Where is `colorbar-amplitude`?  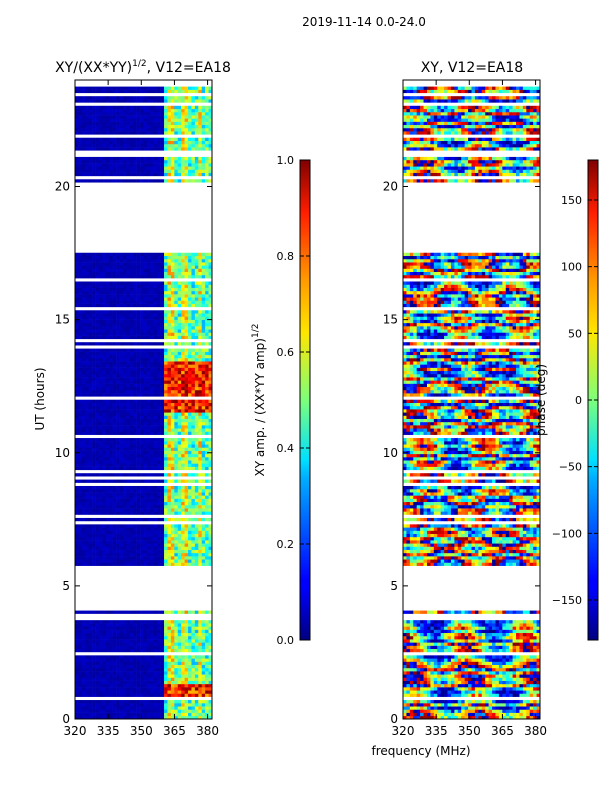 colorbar-amplitude is located at coordinates (305, 400).